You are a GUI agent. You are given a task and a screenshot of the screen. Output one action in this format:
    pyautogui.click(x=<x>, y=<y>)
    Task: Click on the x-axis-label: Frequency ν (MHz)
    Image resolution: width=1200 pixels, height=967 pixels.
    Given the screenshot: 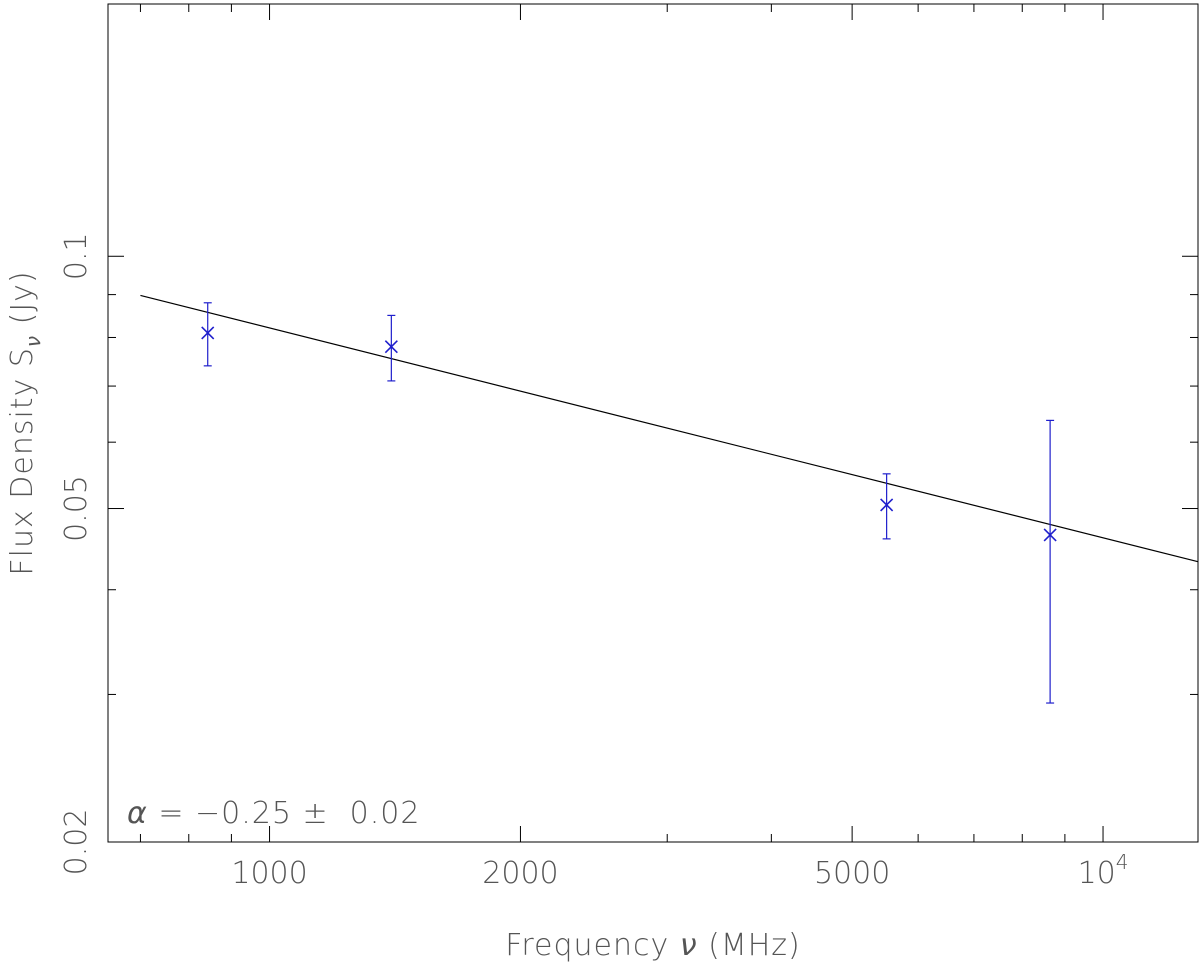 What is the action you would take?
    pyautogui.click(x=652, y=945)
    